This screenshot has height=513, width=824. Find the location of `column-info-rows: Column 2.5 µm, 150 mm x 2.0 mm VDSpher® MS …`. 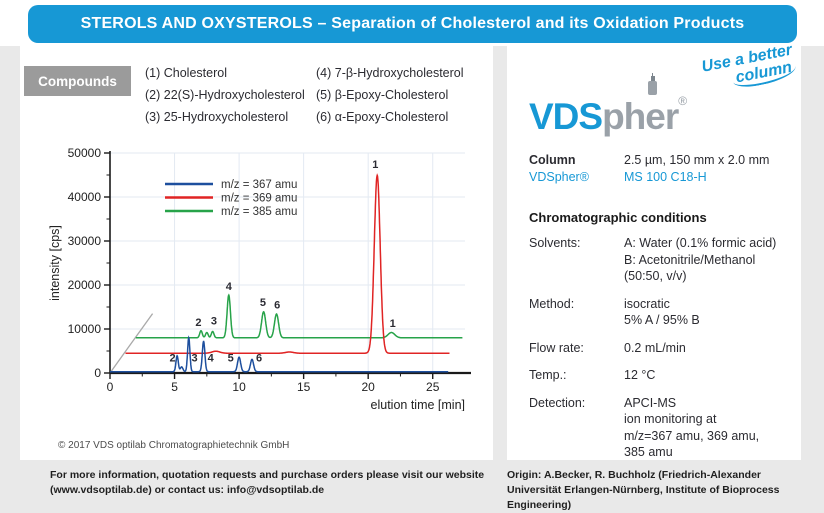

column-info-rows: Column 2.5 µm, 150 mm x 2.0 mm VDSpher® MS … is located at coordinates (658, 169).